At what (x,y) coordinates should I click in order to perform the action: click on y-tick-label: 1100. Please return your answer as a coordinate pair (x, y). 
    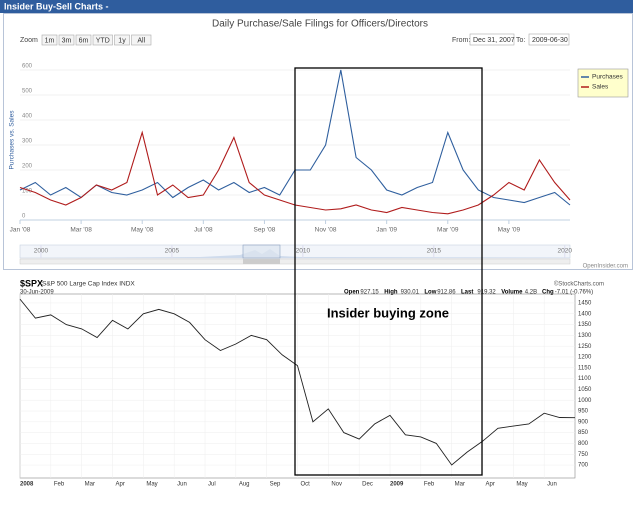
    Looking at the image, I should click on (585, 379).